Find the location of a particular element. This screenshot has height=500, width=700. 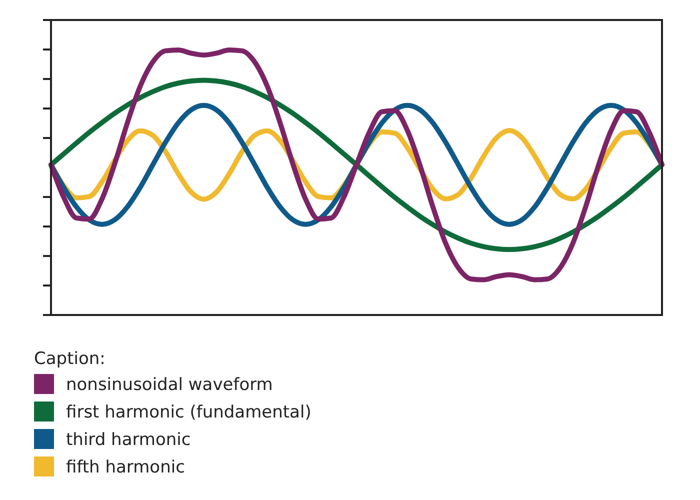

legend-label: nonsinusoidal waveform is located at coordinates (169, 385).